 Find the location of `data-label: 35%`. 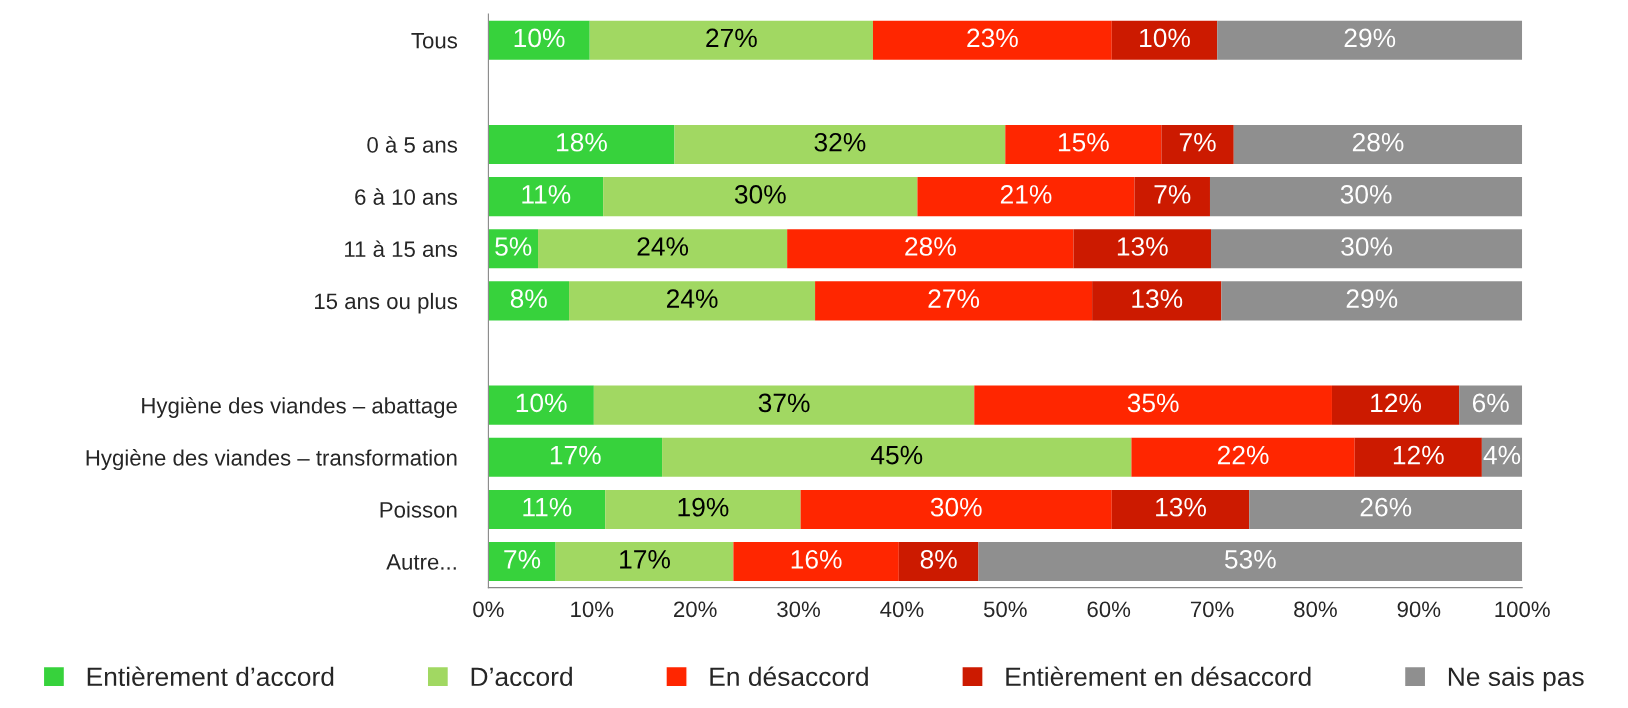

data-label: 35% is located at coordinates (1153, 403).